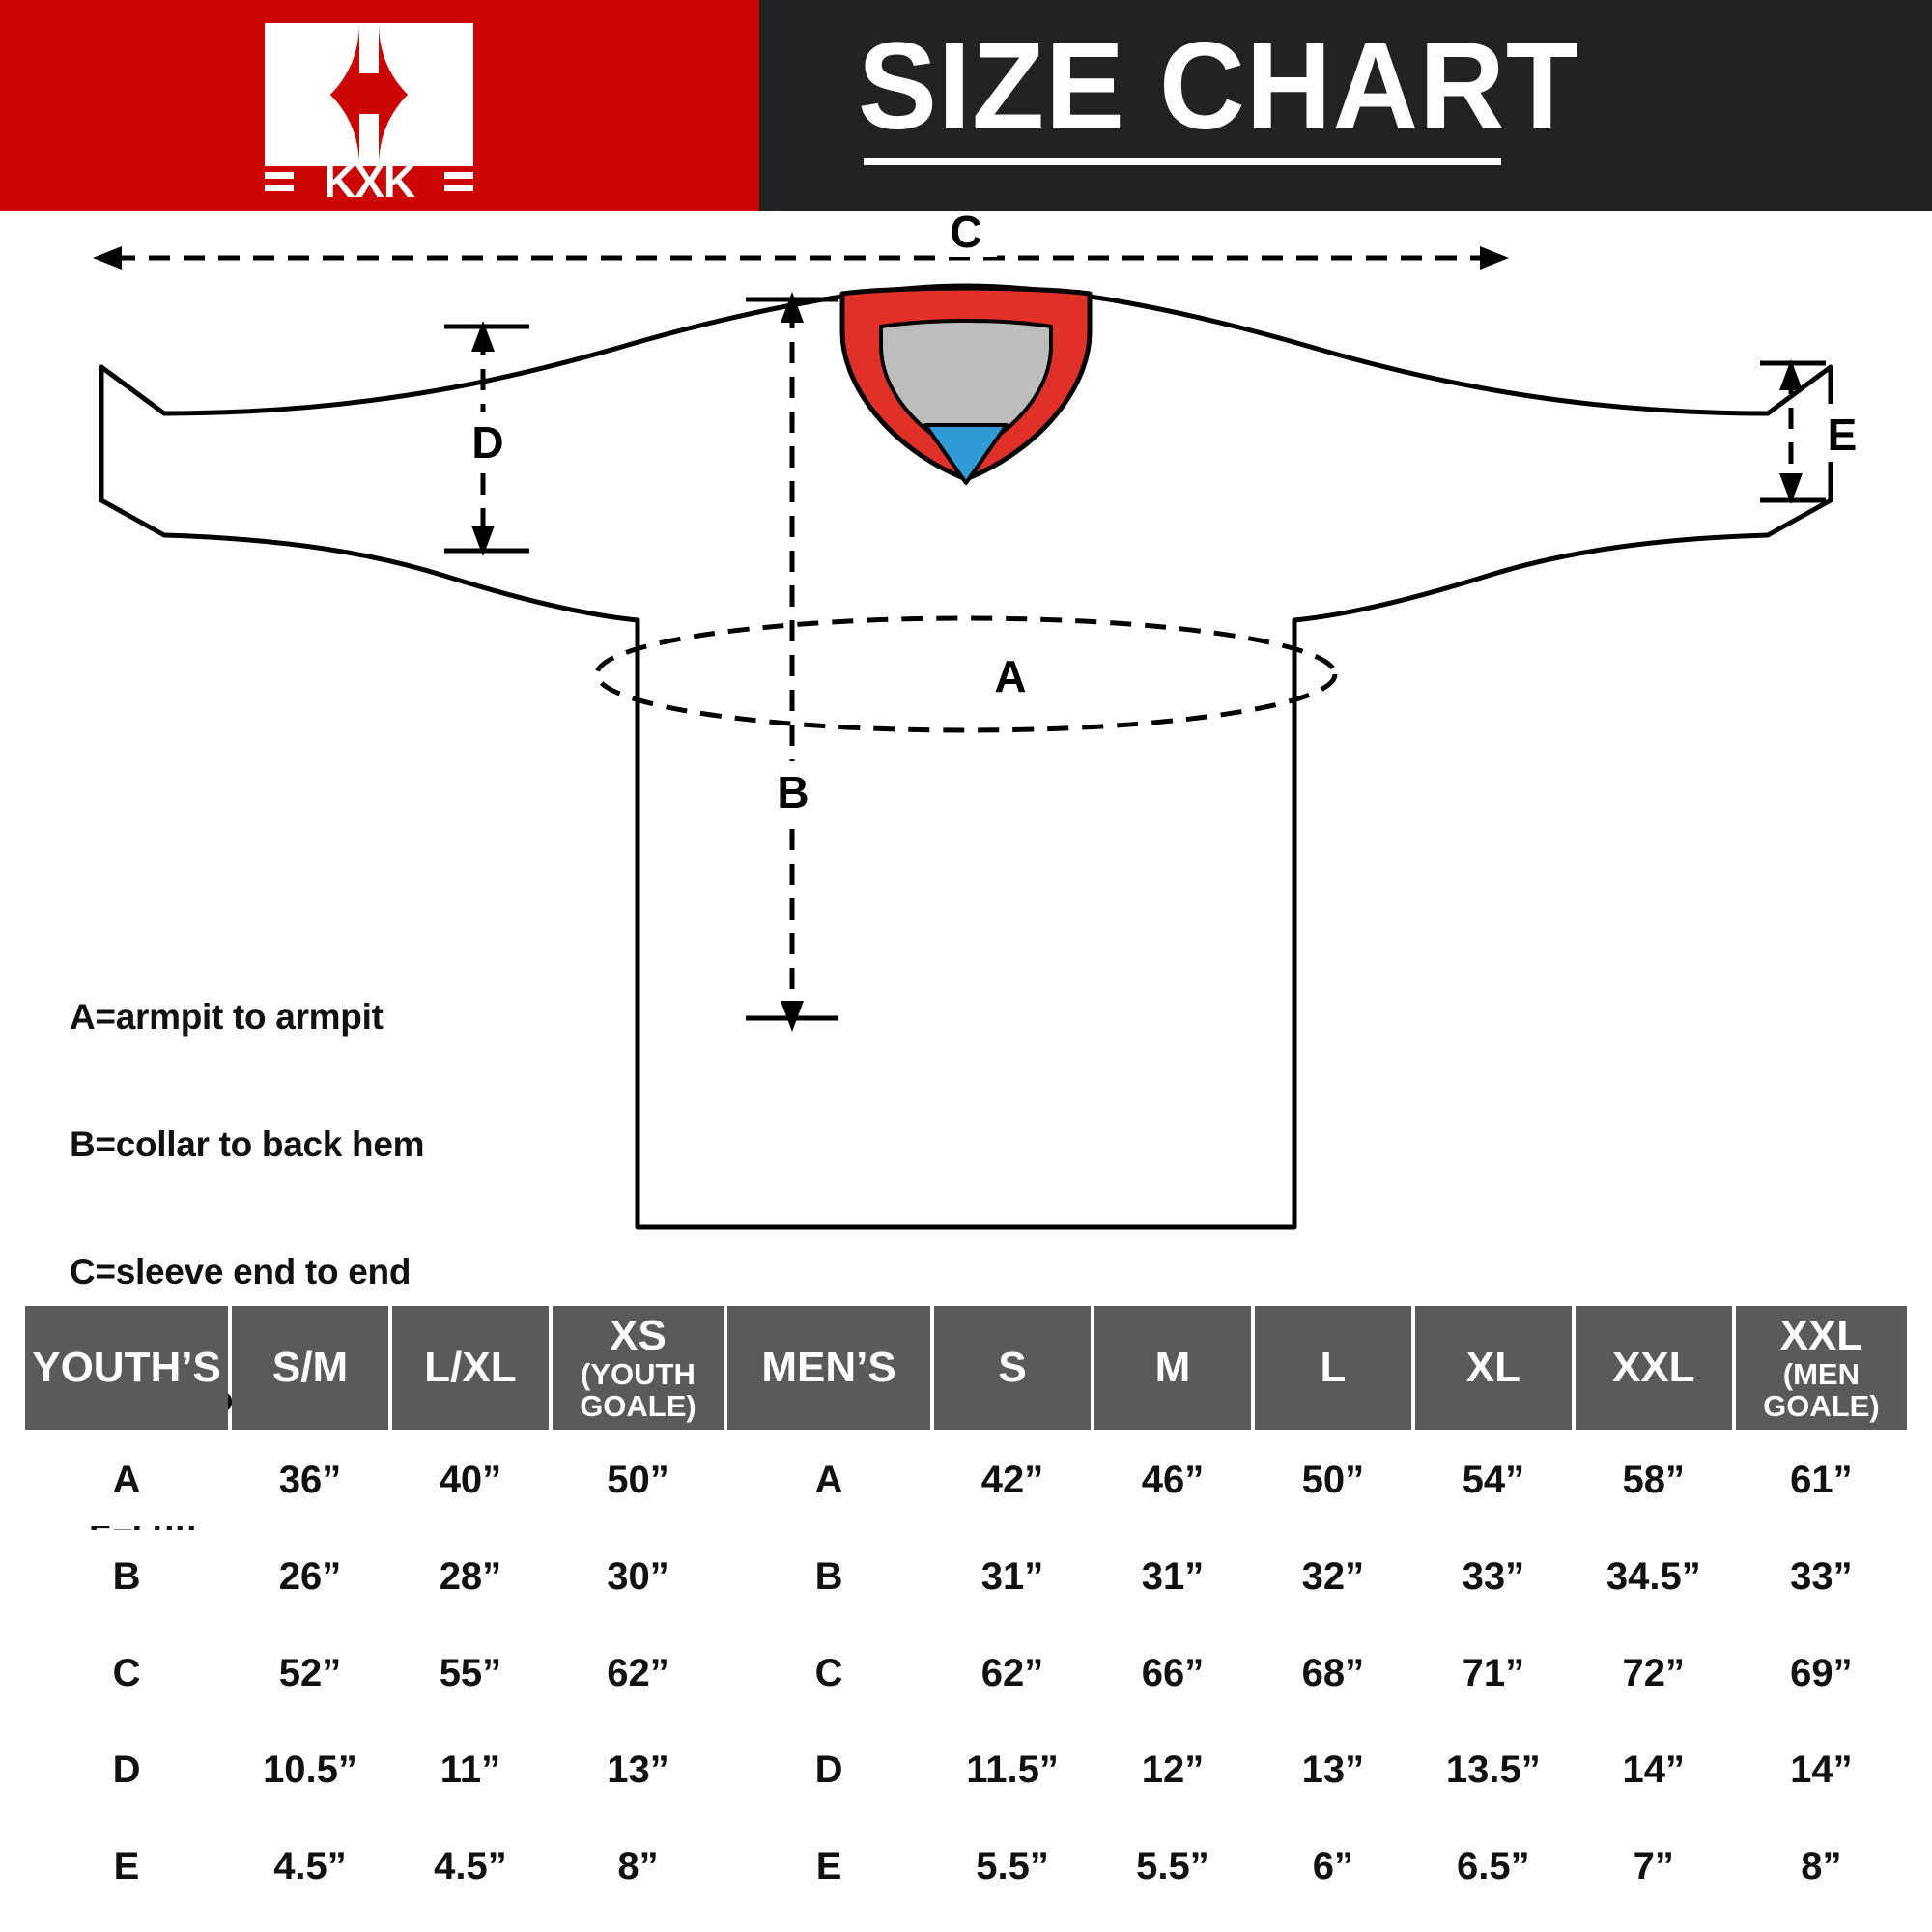 The height and width of the screenshot is (1932, 1932). I want to click on table-row: A 36” 40” 50” A 42” 46” 50” 54” 58” 61”, so click(966, 1480).